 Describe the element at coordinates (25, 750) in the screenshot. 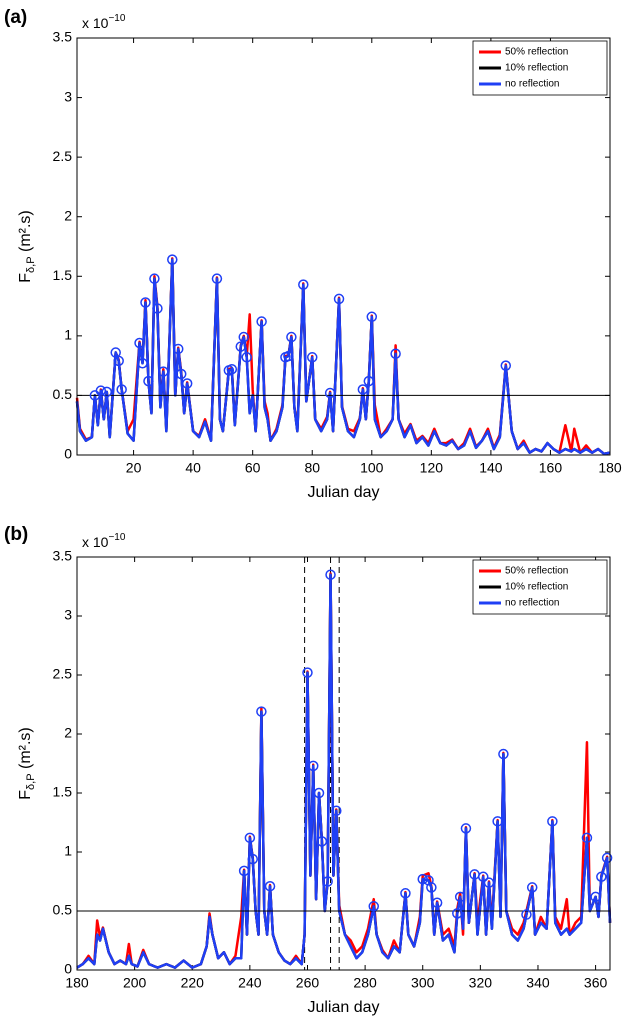

I see `y-label-rest: (m².s)` at that location.